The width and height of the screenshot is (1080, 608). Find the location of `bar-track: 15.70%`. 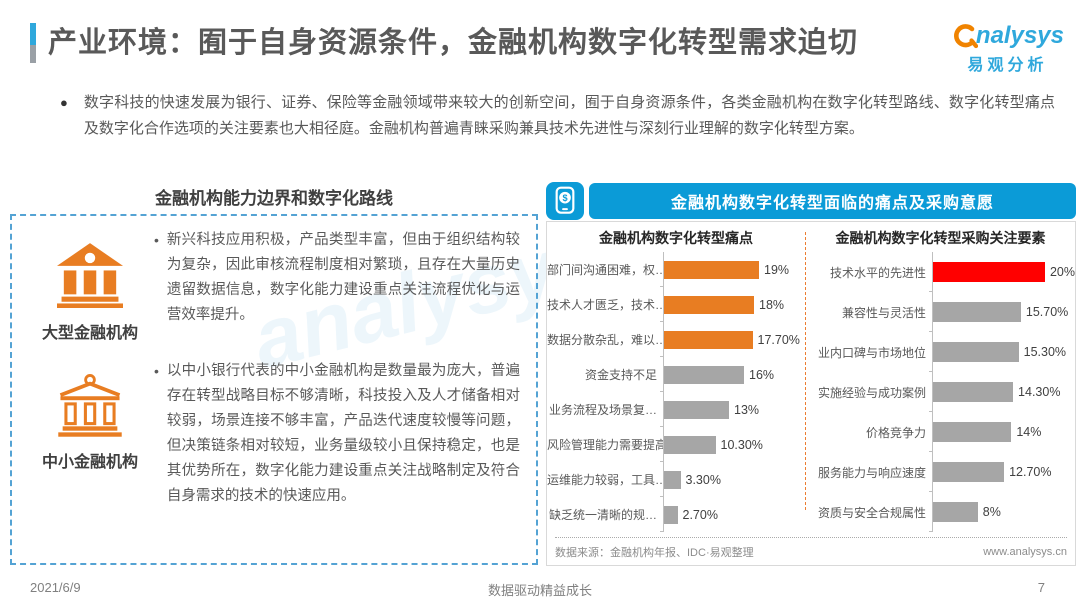

bar-track: 15.70% is located at coordinates (1001, 312).